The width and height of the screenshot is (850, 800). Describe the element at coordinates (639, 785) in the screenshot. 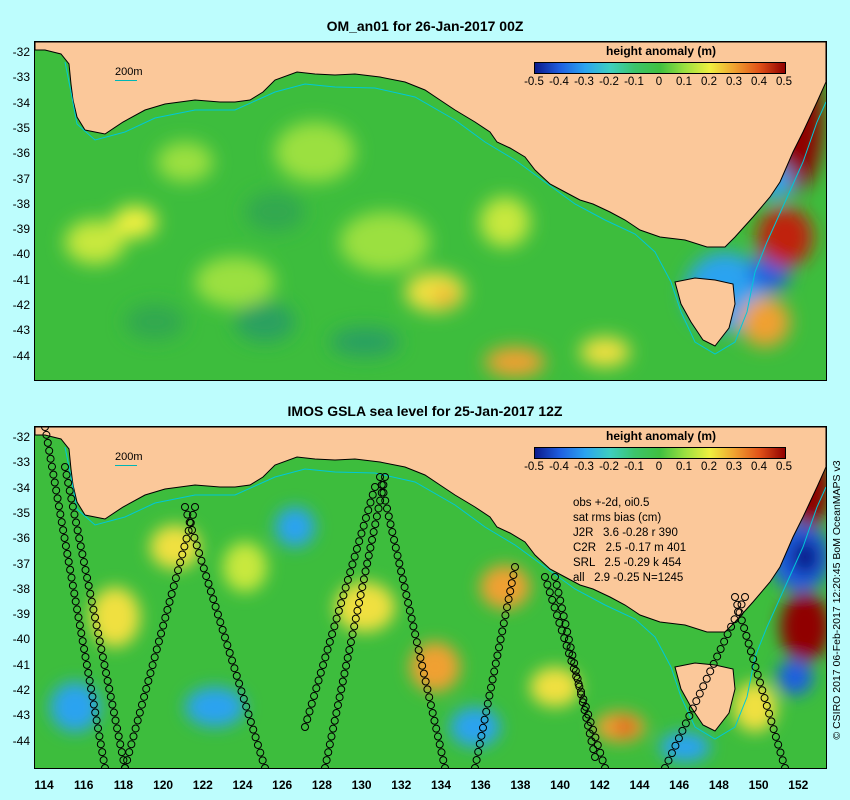

I see `x-tick-label: 144` at that location.